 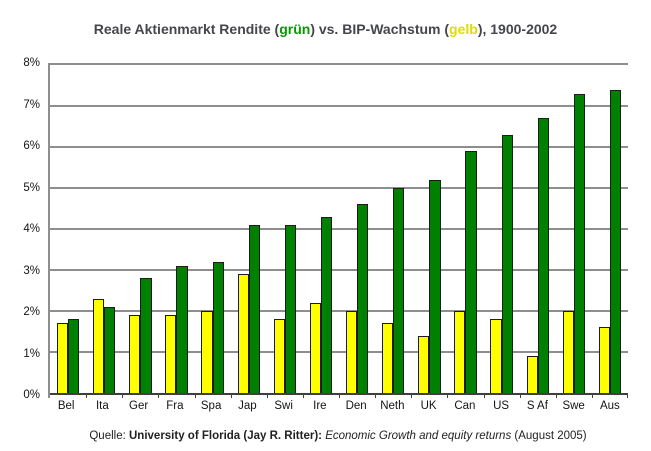 I want to click on bar-yellow-spa, so click(x=207, y=352).